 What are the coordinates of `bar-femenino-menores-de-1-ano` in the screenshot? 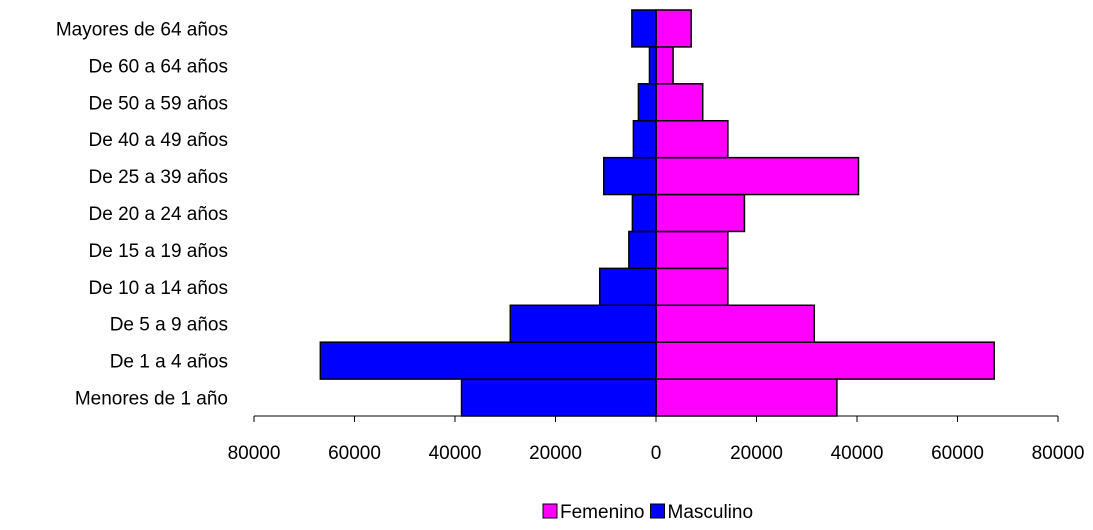 It's located at (746, 397).